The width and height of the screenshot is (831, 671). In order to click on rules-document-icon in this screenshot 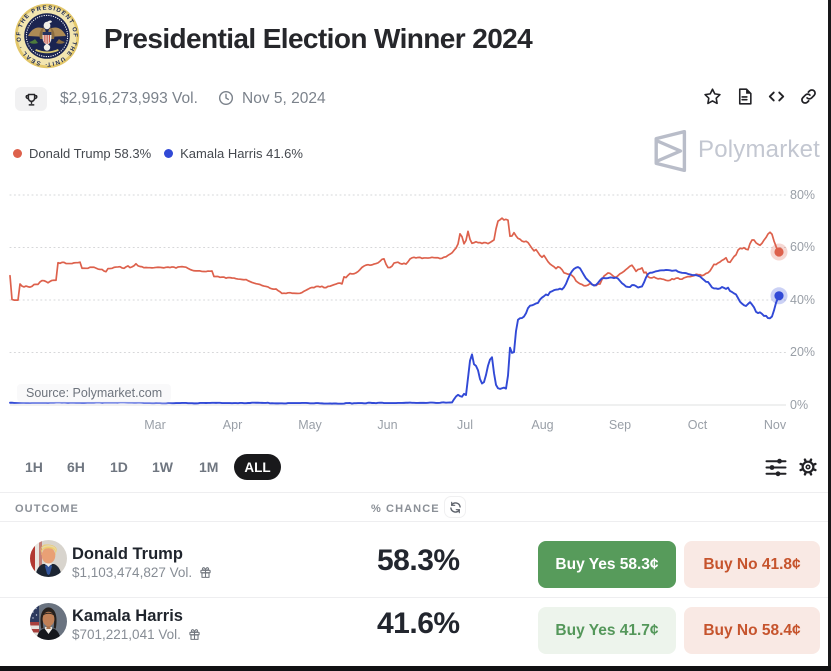, I will do `click(744, 96)`.